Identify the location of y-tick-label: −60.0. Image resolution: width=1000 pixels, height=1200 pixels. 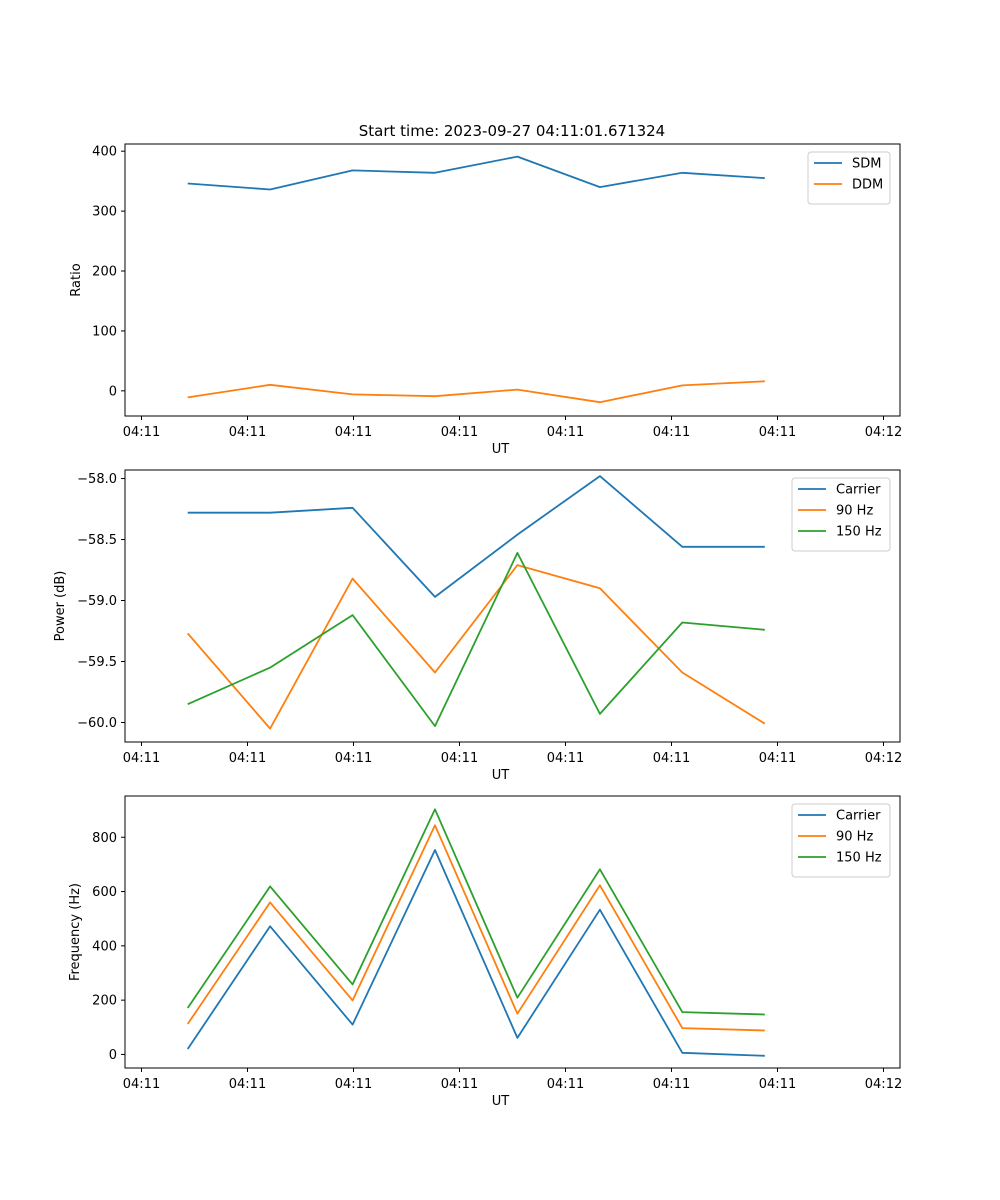
(97, 723).